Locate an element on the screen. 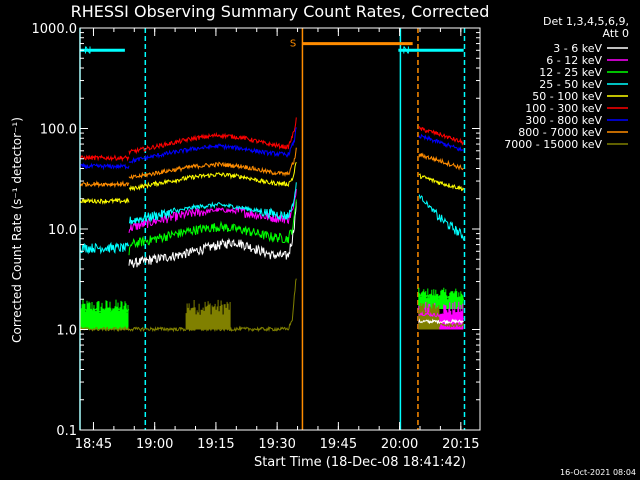 This screenshot has width=640, height=480. y-tick-label-4: 1000.0 is located at coordinates (55, 29).